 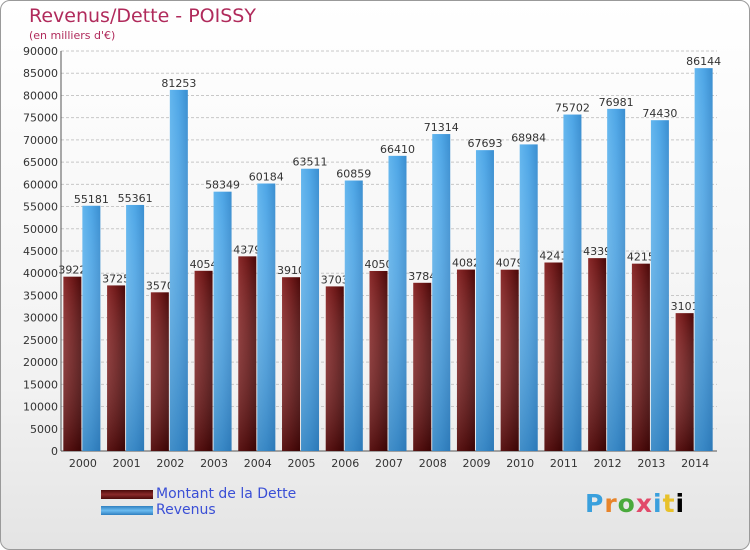 I want to click on data-label-revenus: 68984, so click(x=528, y=137).